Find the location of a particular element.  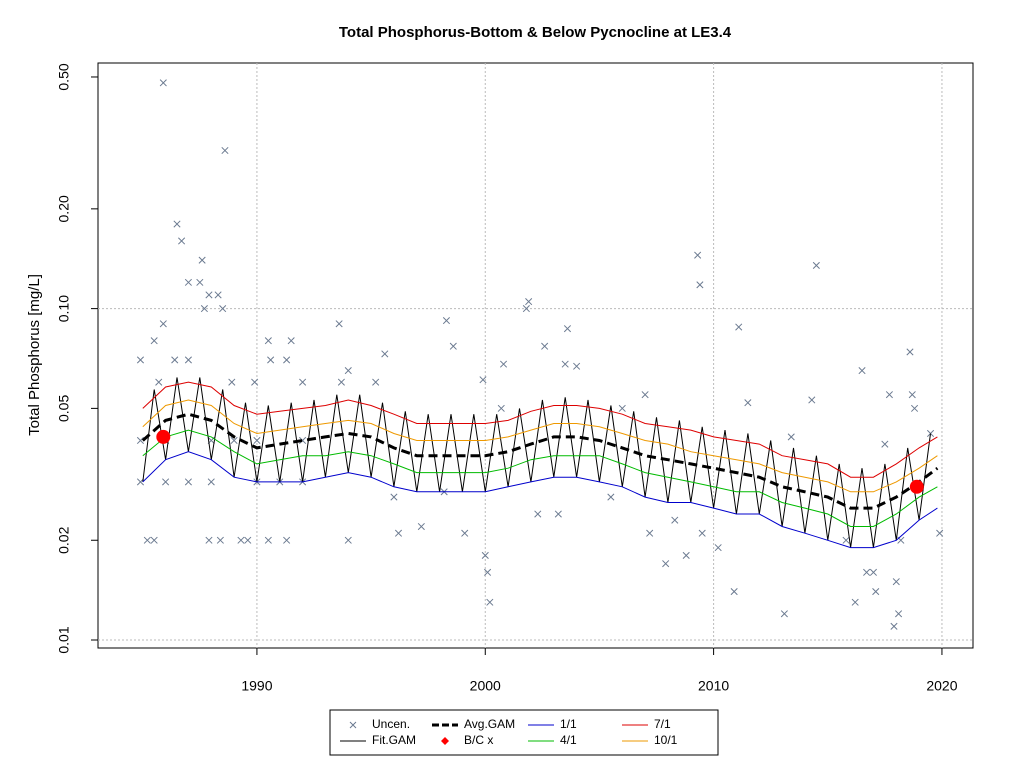

y-tick-label: 0.05 is located at coordinates (64, 408).